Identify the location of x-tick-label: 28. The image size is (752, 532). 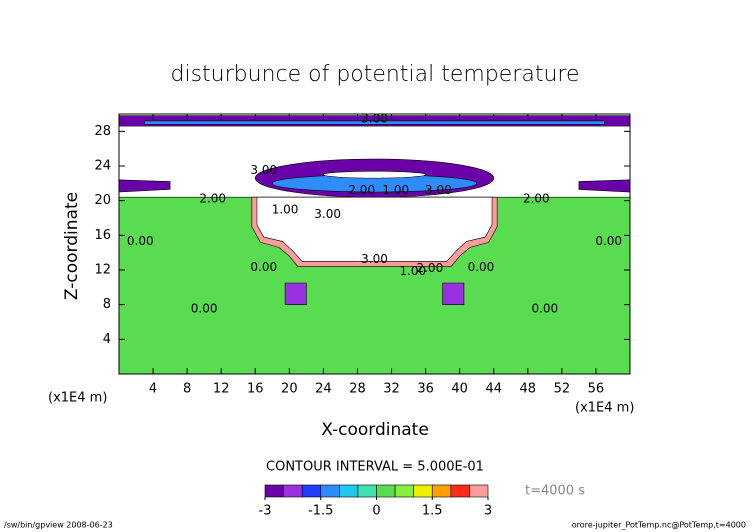
(357, 389).